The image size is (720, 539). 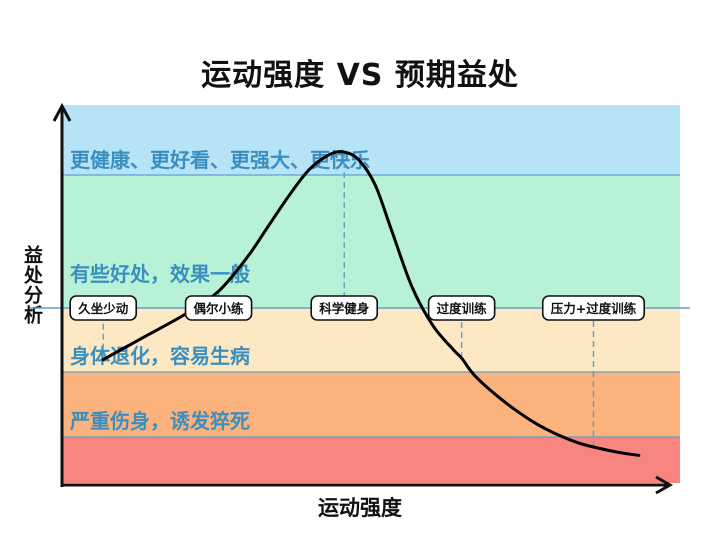 What do you see at coordinates (360, 75) in the screenshot?
I see `chart-title: 运动强度 VS 预期益处` at bounding box center [360, 75].